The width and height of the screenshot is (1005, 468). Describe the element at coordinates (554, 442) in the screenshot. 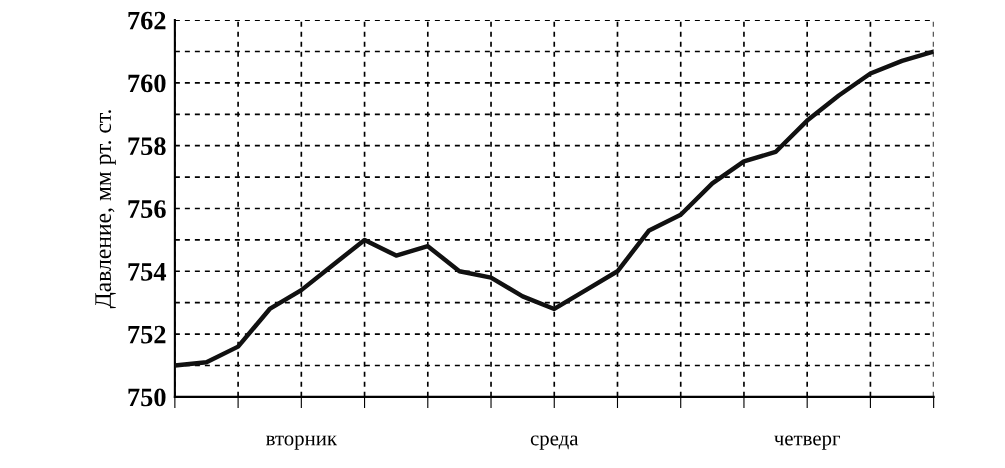

I see `x-tick-label: среда` at that location.